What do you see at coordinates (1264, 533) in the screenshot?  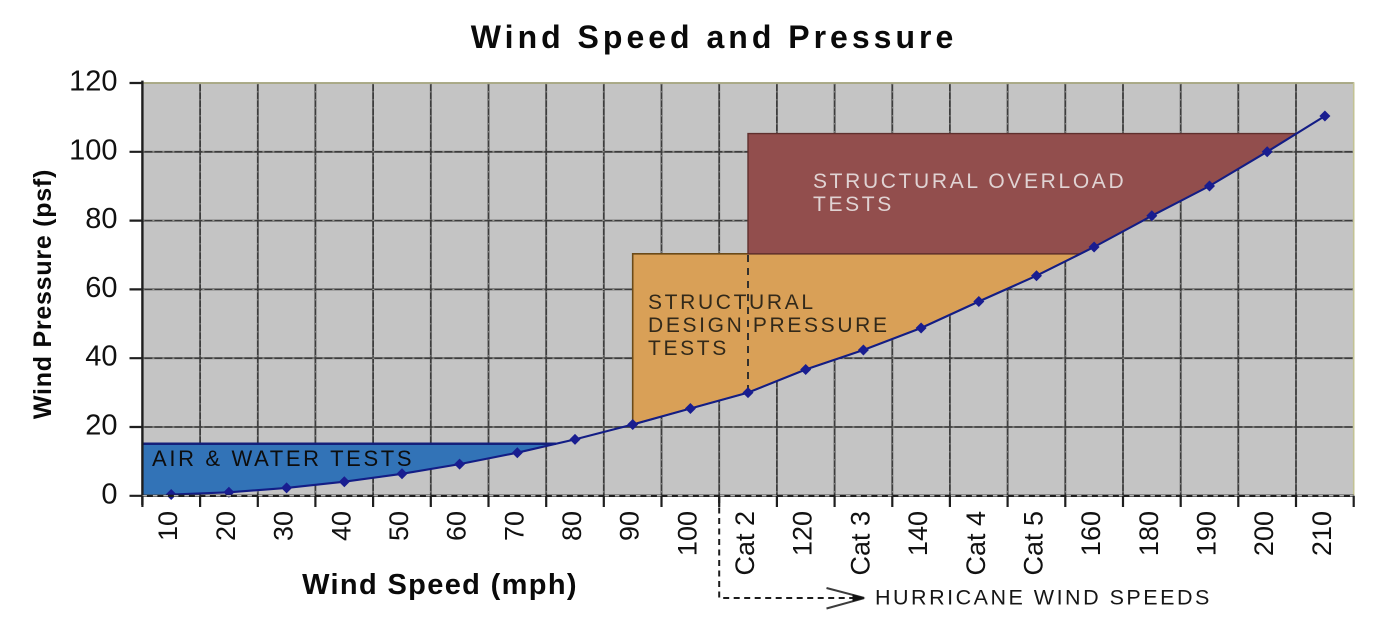 I see `svg-text: 200` at bounding box center [1264, 533].